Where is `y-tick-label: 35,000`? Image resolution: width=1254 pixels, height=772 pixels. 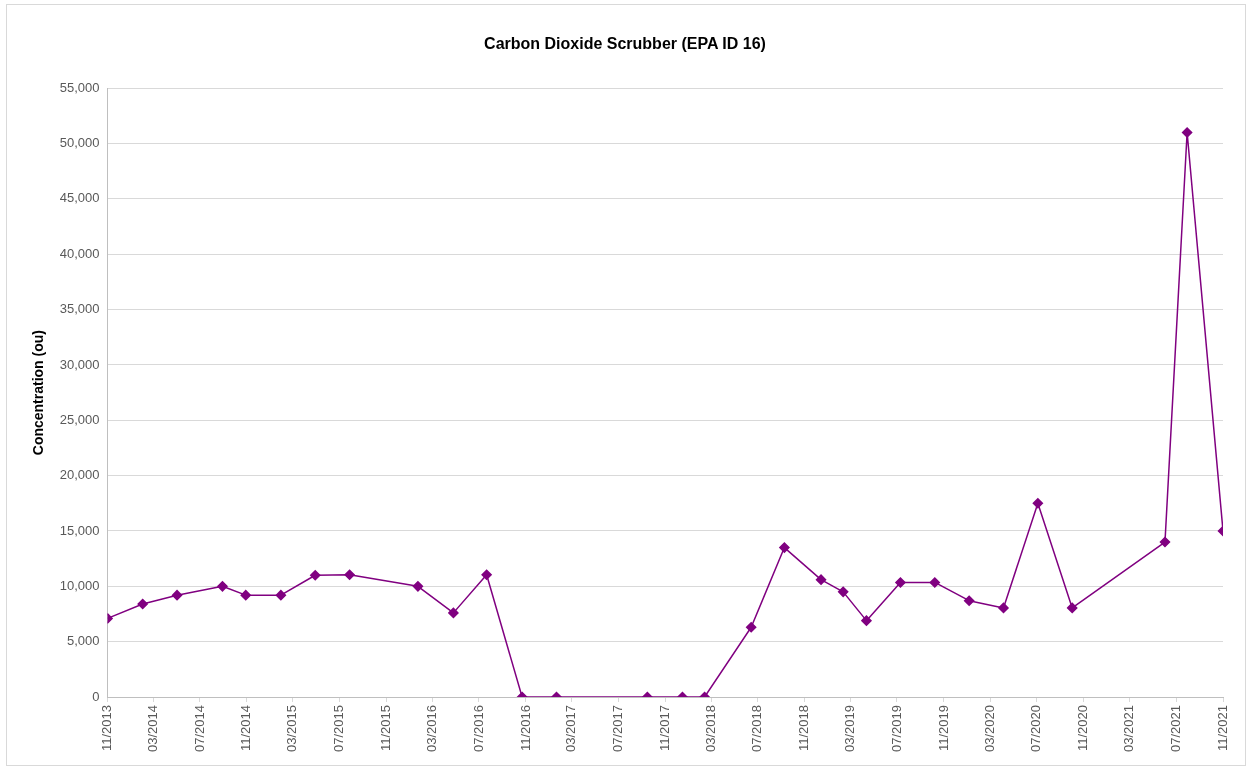 y-tick-label: 35,000 is located at coordinates (79, 309).